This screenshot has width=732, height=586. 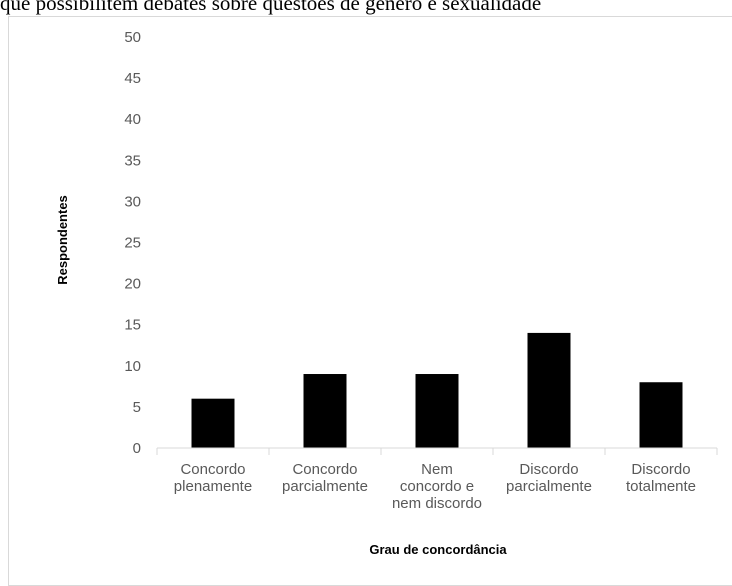 What do you see at coordinates (137, 407) in the screenshot?
I see `y-tick-label: 5` at bounding box center [137, 407].